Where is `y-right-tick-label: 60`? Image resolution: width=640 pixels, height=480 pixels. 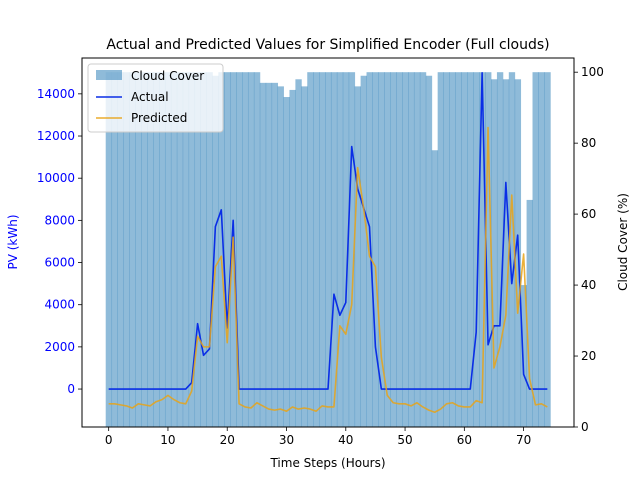
y-right-tick-label: 60 is located at coordinates (588, 214).